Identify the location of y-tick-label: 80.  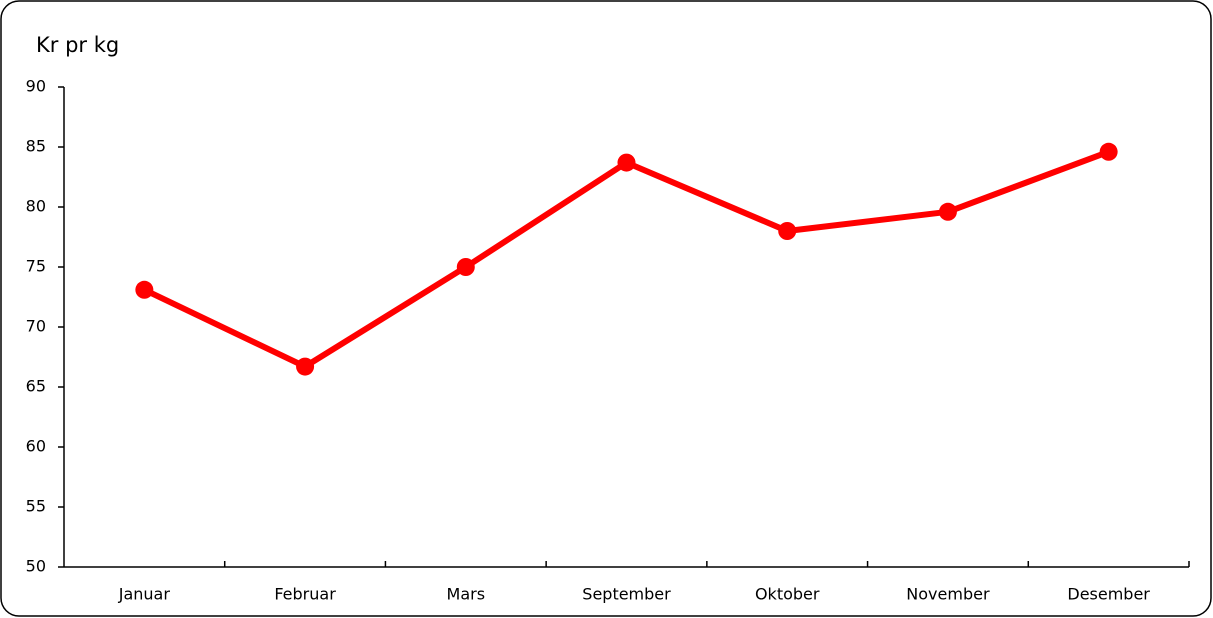
(36, 206).